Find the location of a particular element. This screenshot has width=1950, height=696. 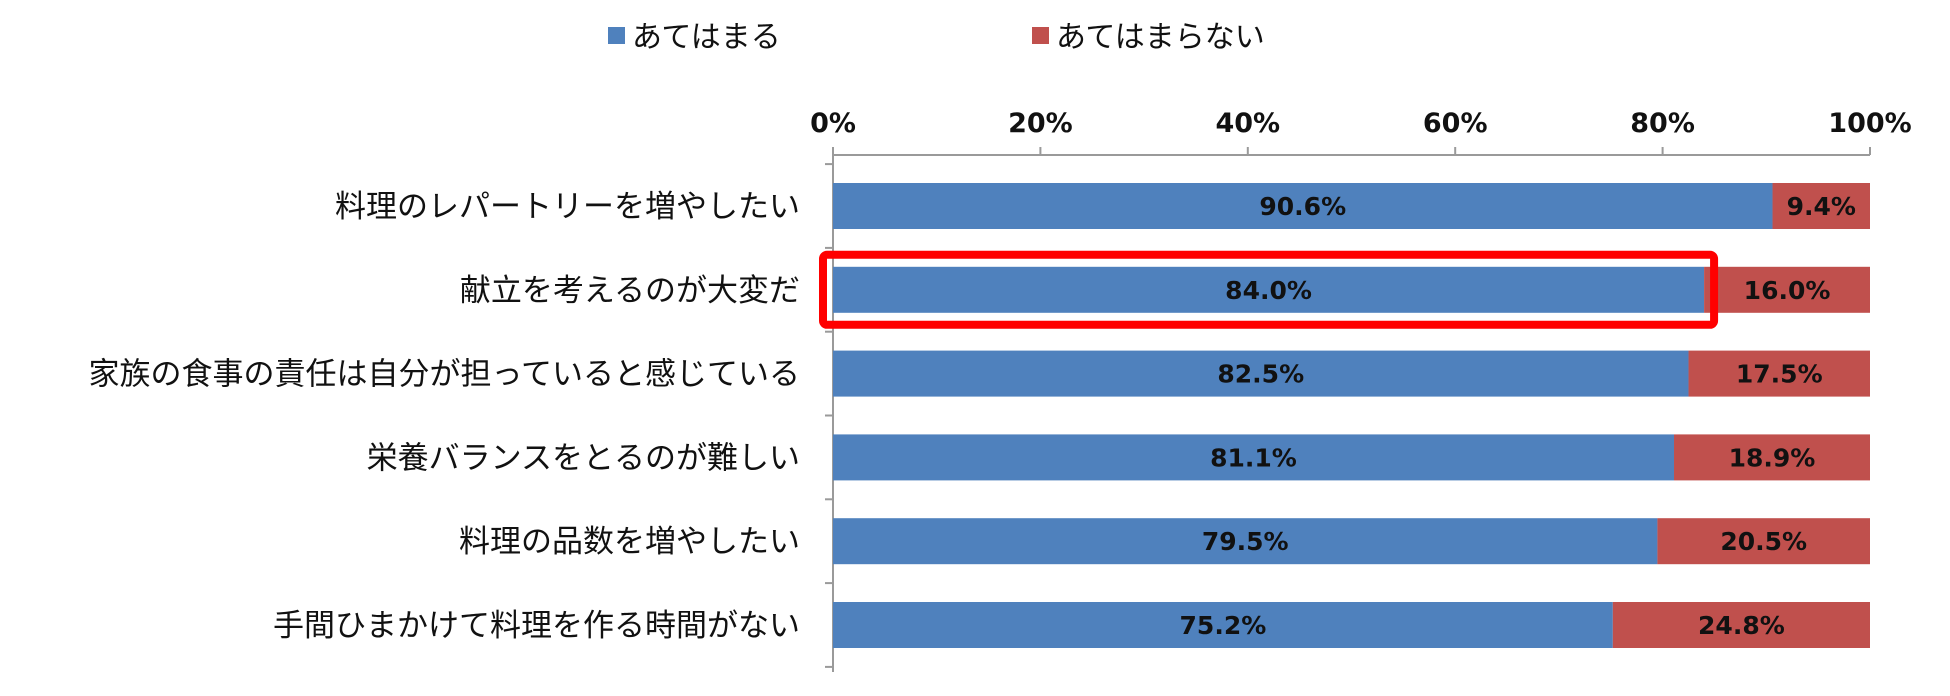

highlight-box is located at coordinates (1269, 289).